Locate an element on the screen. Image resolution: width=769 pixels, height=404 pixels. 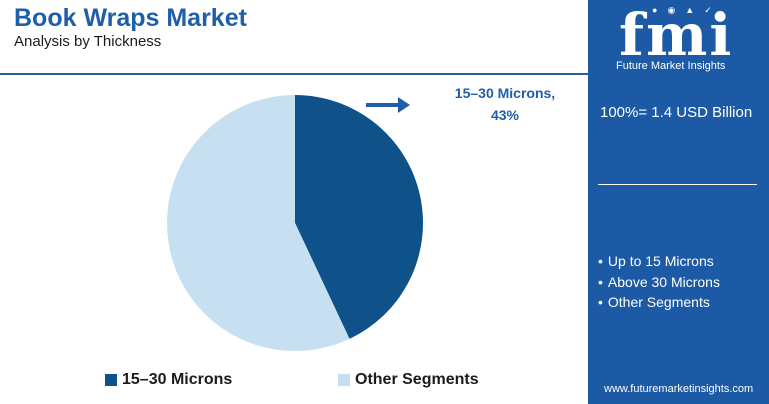
market-total: 100%= 1.4 USD Billion is located at coordinates (676, 112).